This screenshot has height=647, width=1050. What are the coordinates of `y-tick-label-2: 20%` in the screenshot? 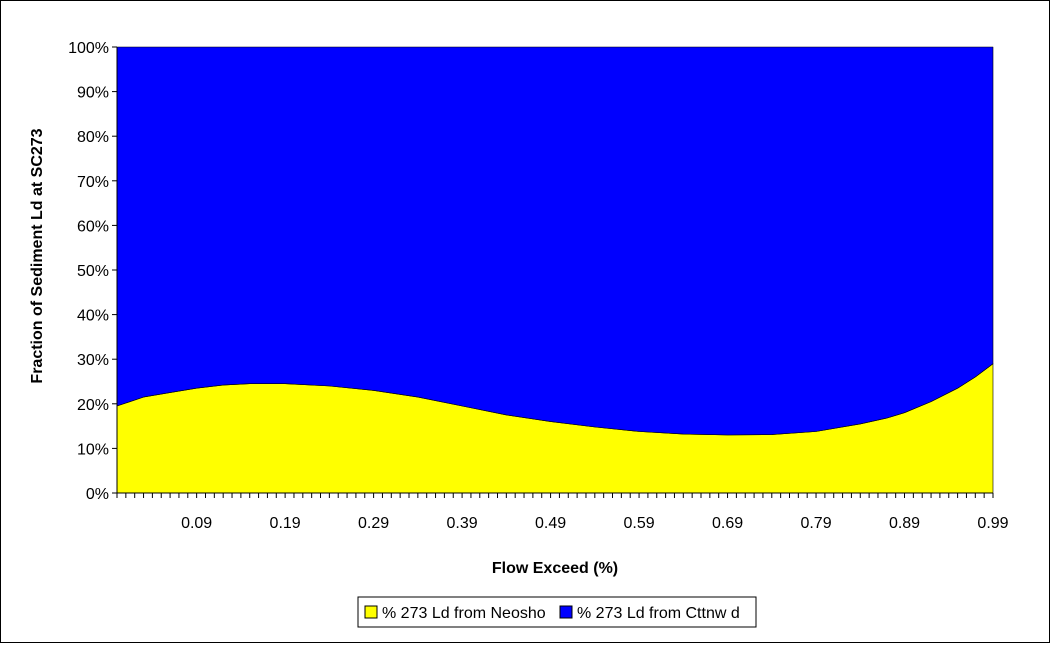 It's located at (93, 405).